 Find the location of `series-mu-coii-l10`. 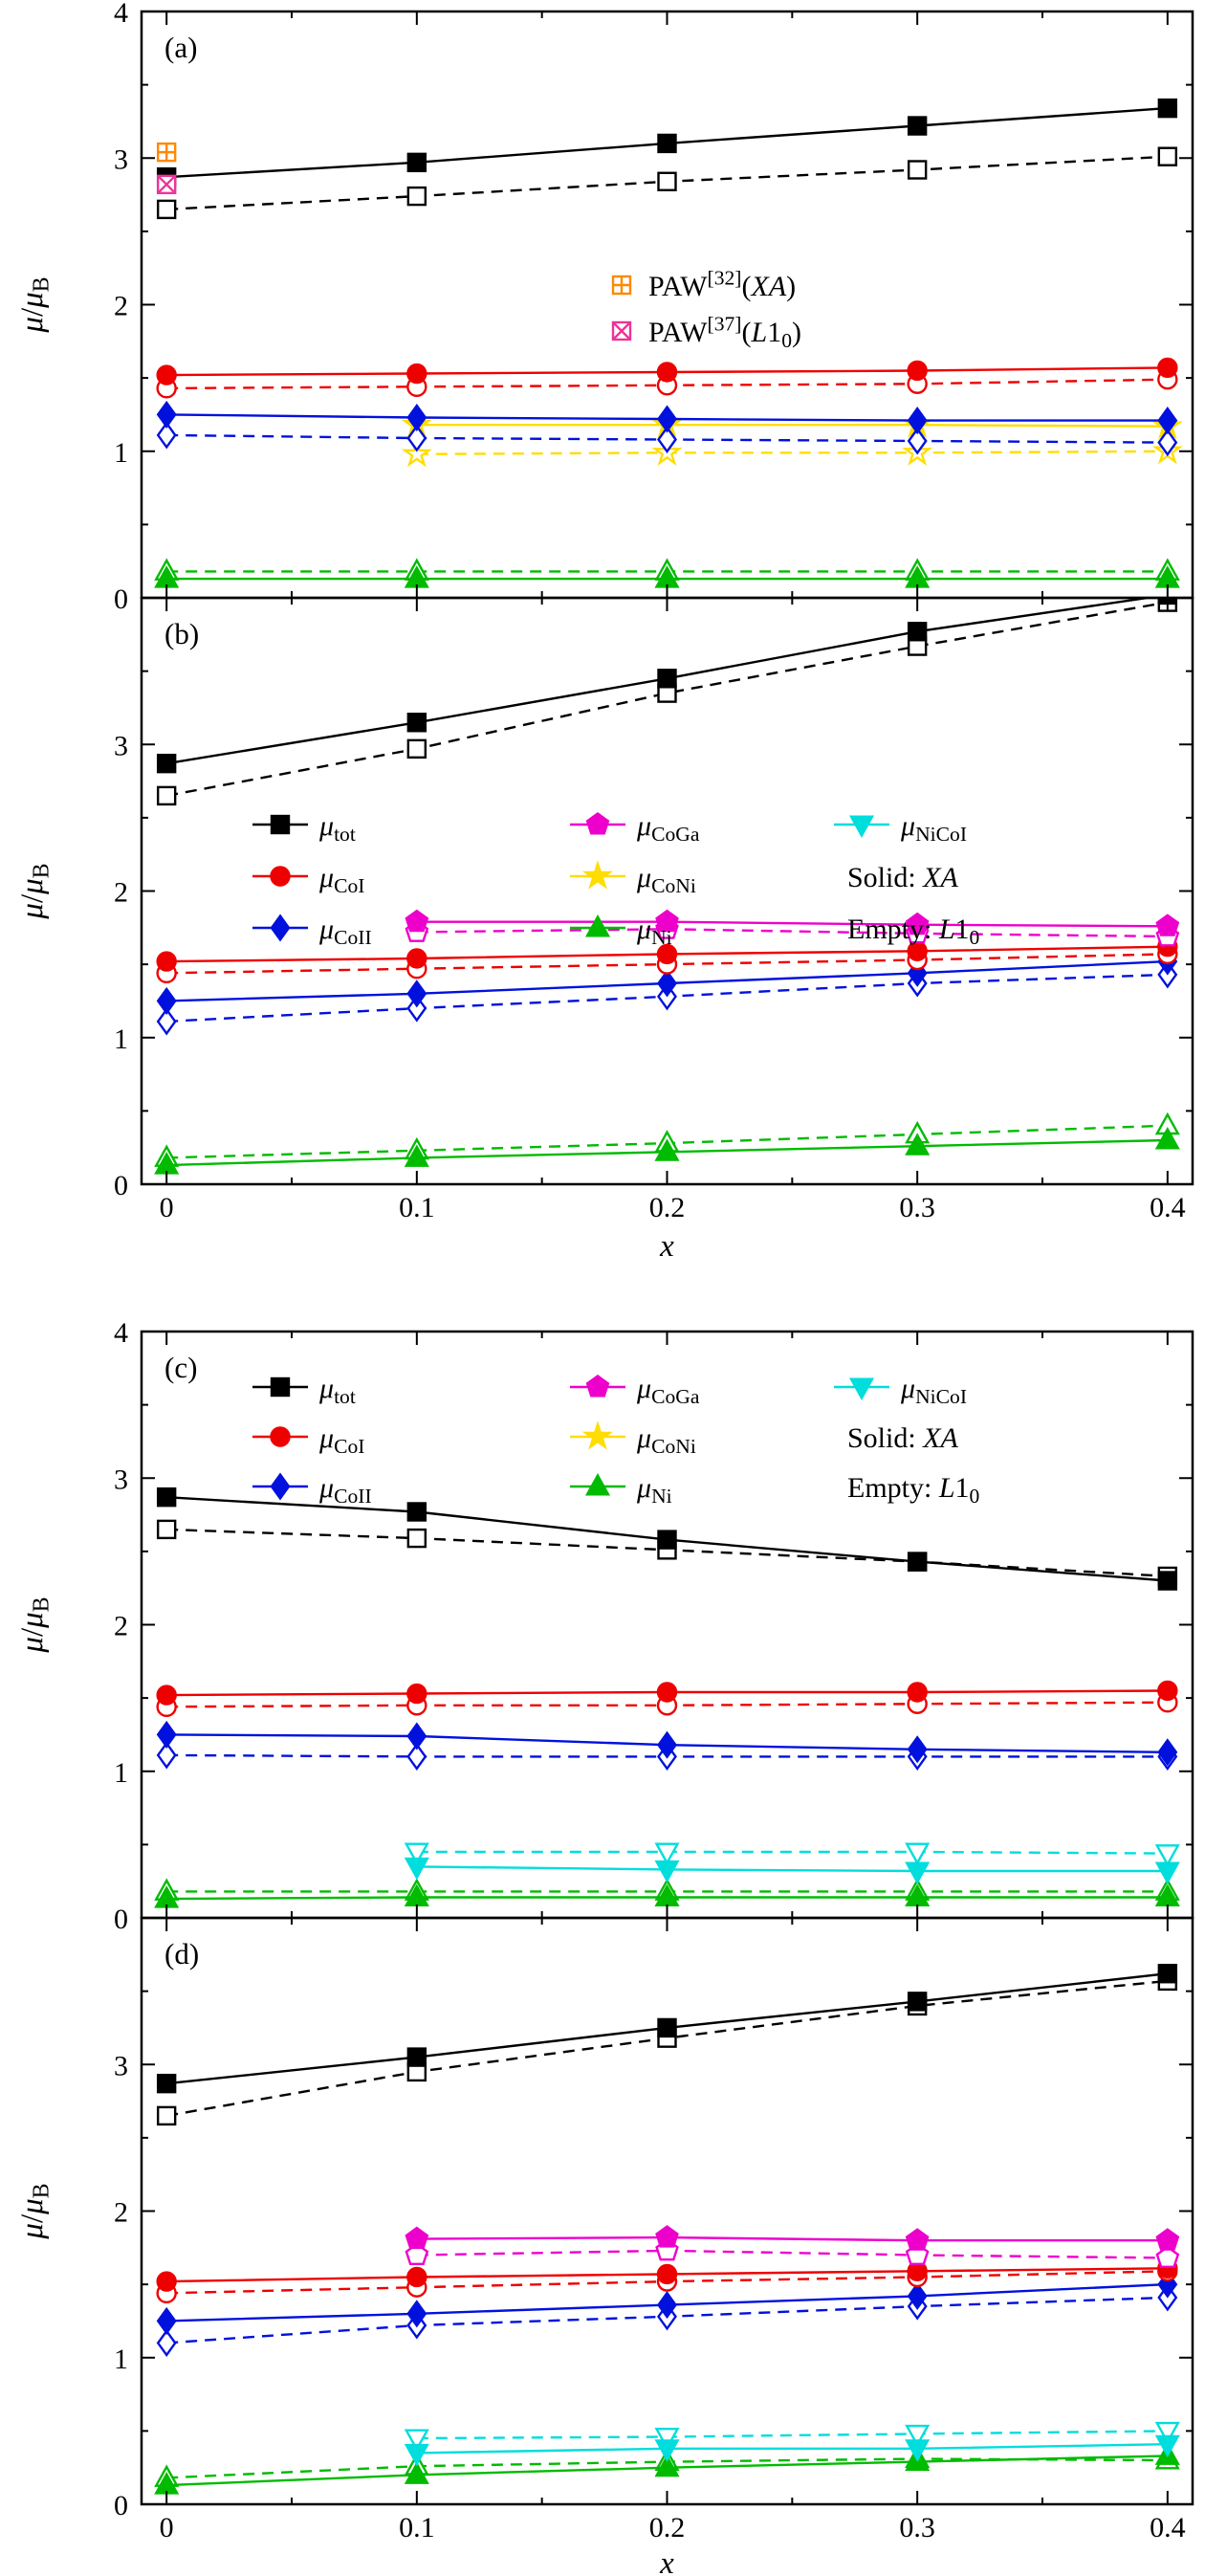

series-mu-coii-l10 is located at coordinates (667, 439).